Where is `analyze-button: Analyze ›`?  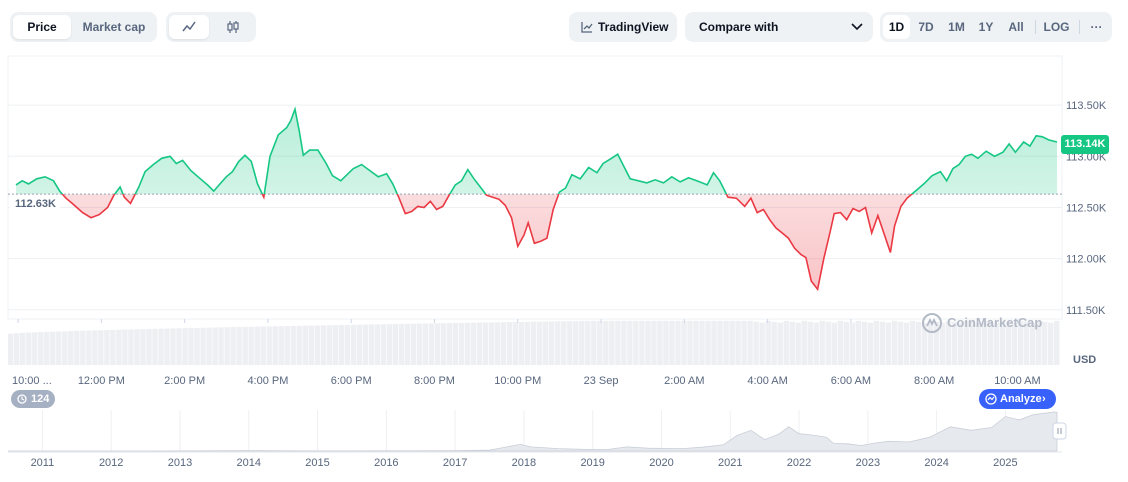
analyze-button: Analyze › is located at coordinates (1017, 399).